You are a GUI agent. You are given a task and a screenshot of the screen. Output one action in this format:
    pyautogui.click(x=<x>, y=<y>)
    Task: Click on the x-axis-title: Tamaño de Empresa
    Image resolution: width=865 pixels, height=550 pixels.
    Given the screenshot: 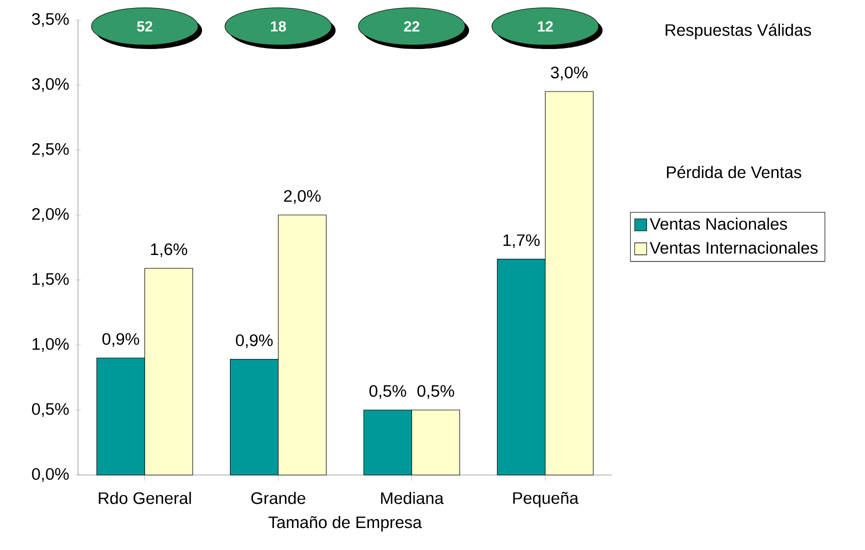 What is the action you would take?
    pyautogui.click(x=345, y=524)
    